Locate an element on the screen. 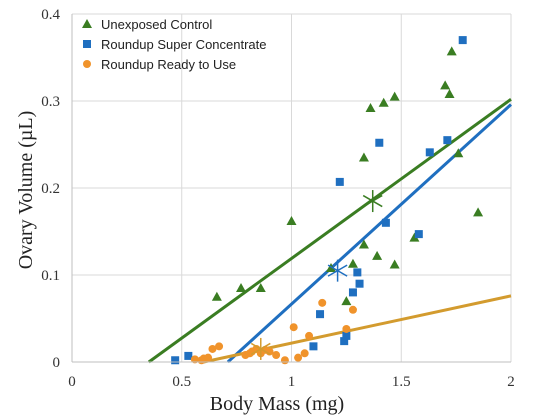  y-tick-label: 0.2 is located at coordinates (50, 189).